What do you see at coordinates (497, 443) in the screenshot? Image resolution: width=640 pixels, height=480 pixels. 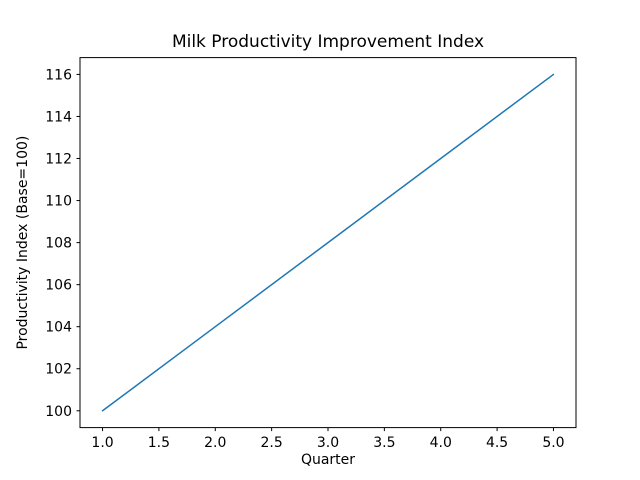 I see `x-tick-label: 4.5` at bounding box center [497, 443].